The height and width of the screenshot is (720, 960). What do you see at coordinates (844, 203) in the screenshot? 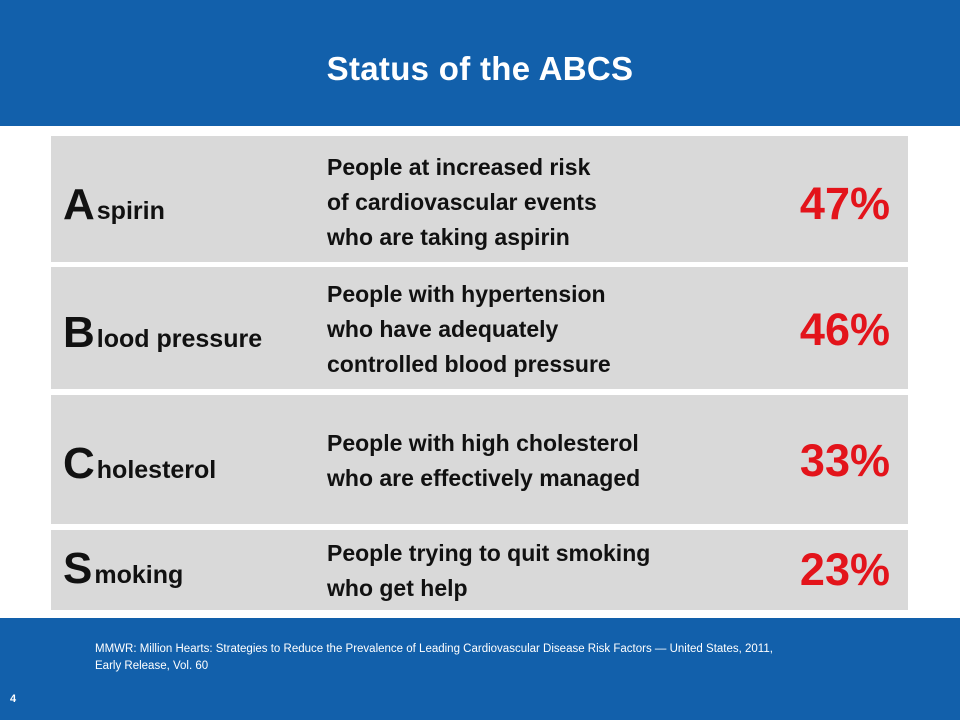
I see `row-percent: 47%` at bounding box center [844, 203].